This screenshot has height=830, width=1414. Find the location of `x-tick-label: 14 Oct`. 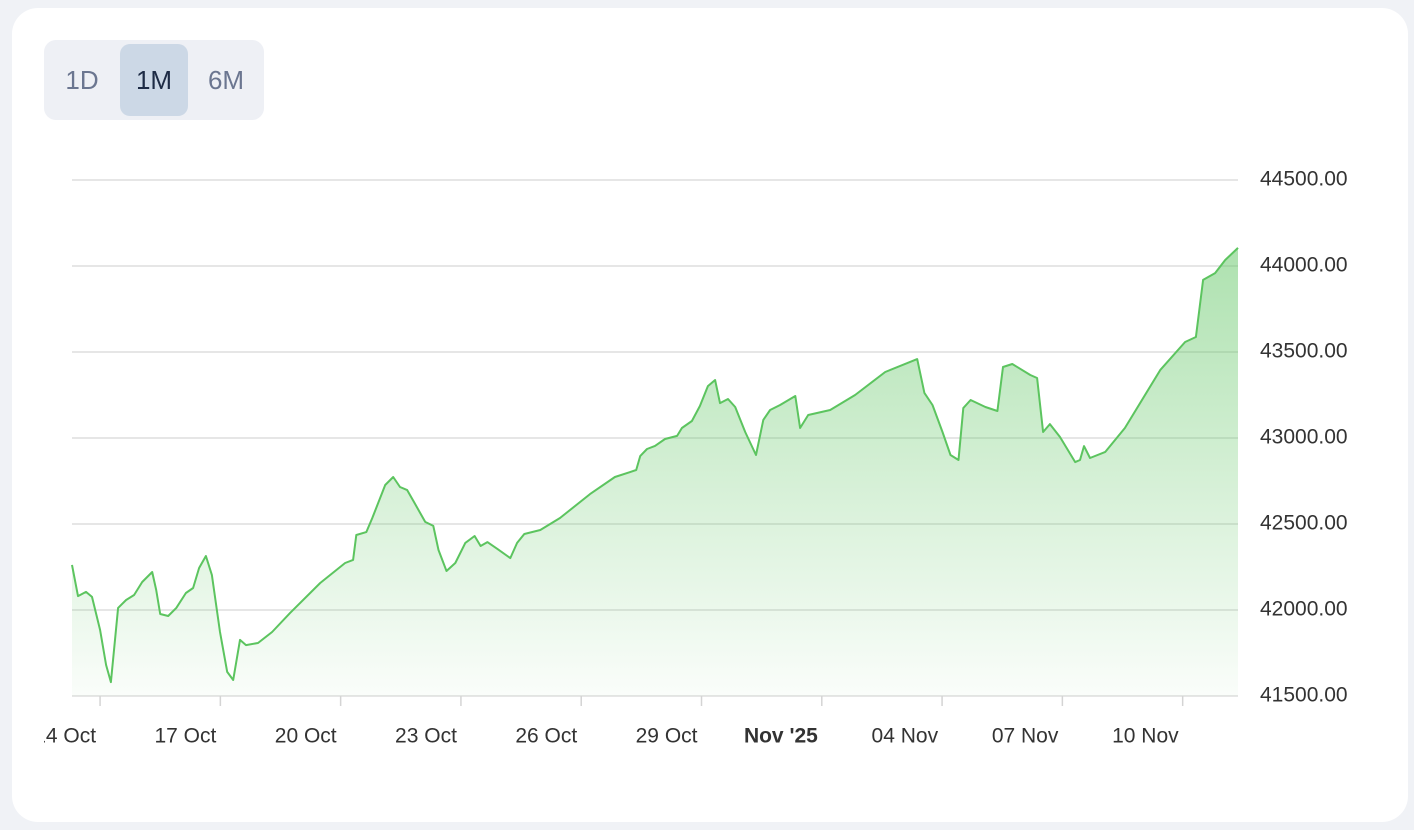

x-tick-label: 14 Oct is located at coordinates (65, 736).